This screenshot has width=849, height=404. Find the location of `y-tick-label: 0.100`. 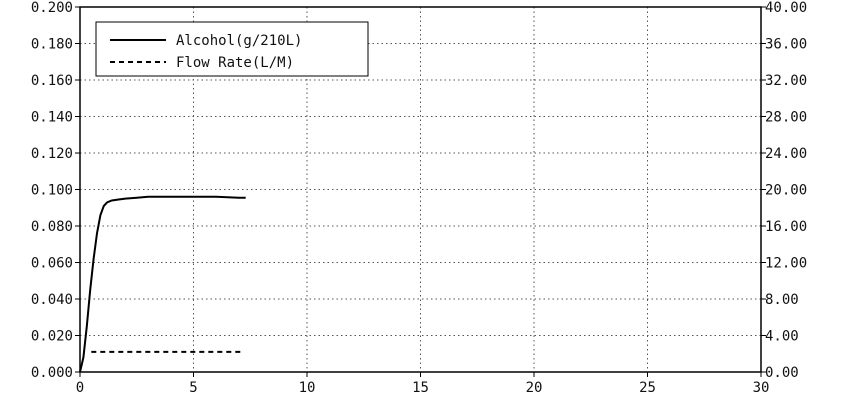

y-tick-label: 0.100 is located at coordinates (52, 191).